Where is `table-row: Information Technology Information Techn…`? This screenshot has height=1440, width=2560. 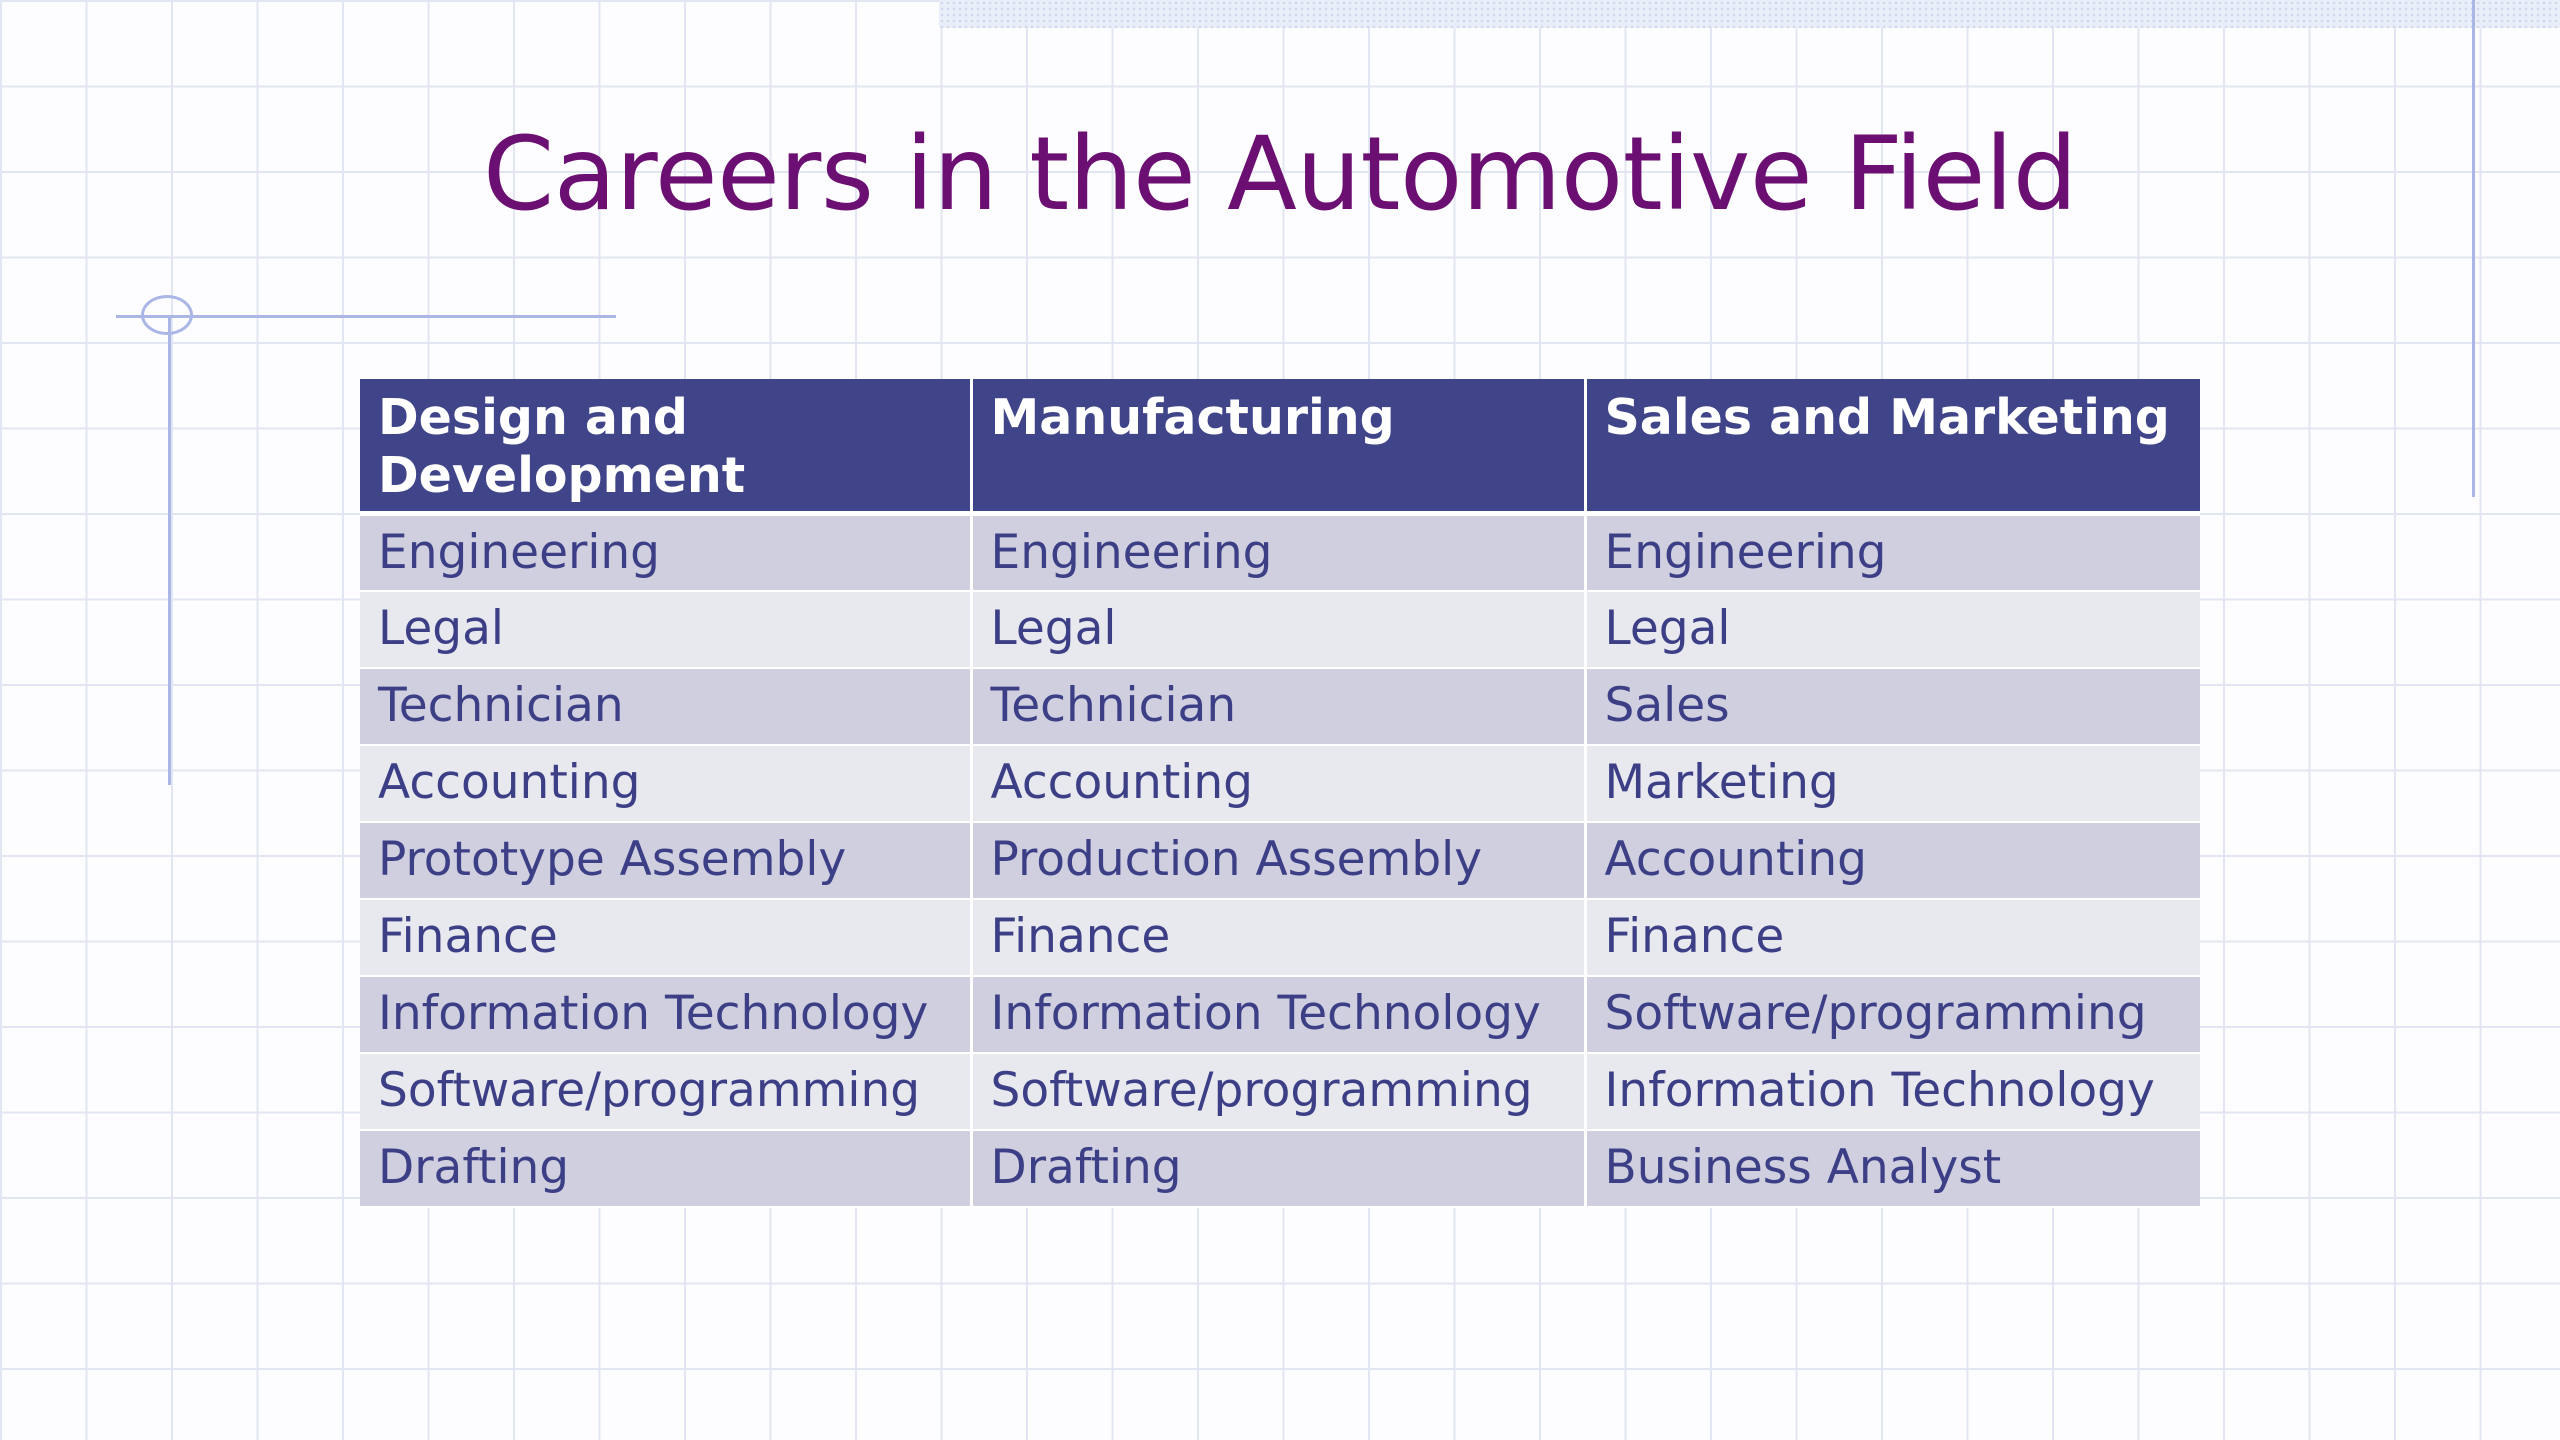 table-row: Information Technology Information Techn… is located at coordinates (1280, 1014).